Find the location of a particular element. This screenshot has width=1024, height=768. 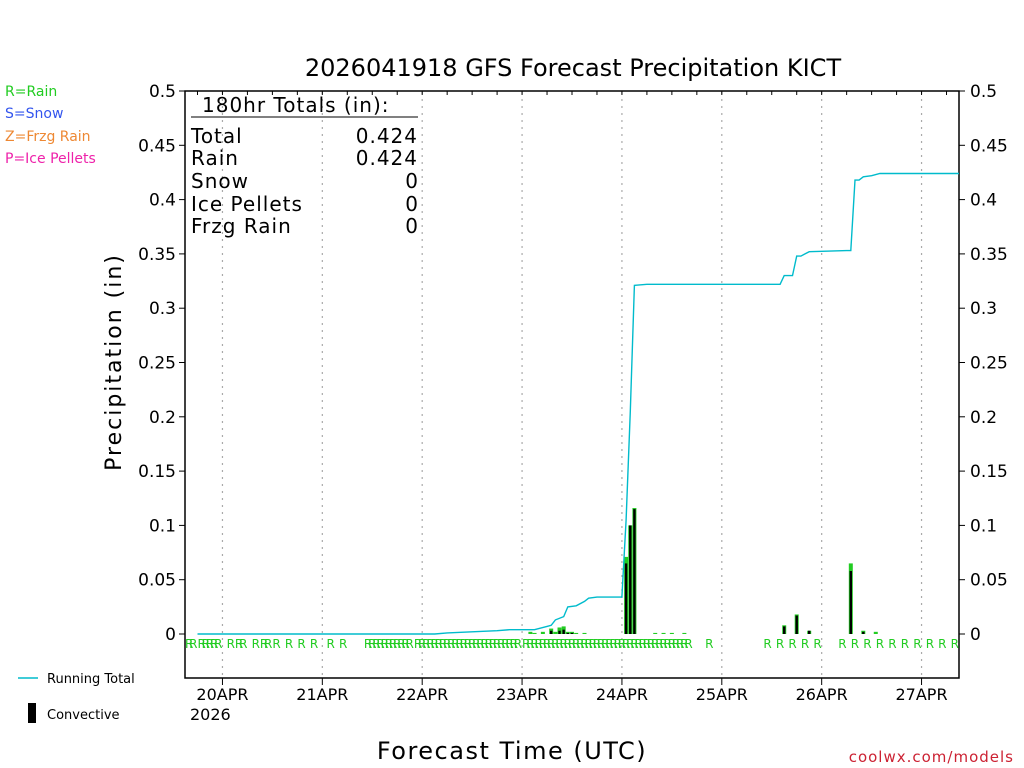

y-tick-label-left: 0.35 is located at coordinates (157, 255).